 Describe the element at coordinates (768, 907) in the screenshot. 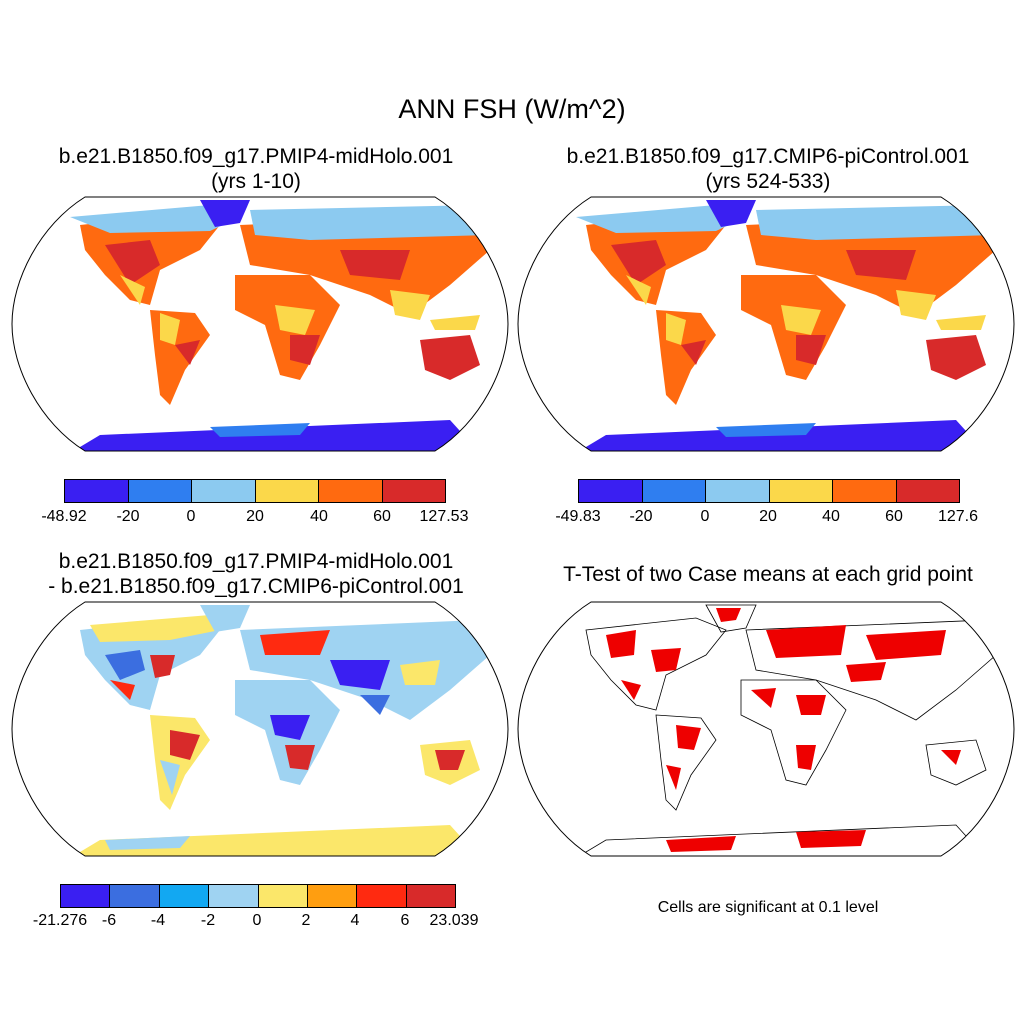

I see `significance-note: Cells are significant at 0.1 level` at that location.